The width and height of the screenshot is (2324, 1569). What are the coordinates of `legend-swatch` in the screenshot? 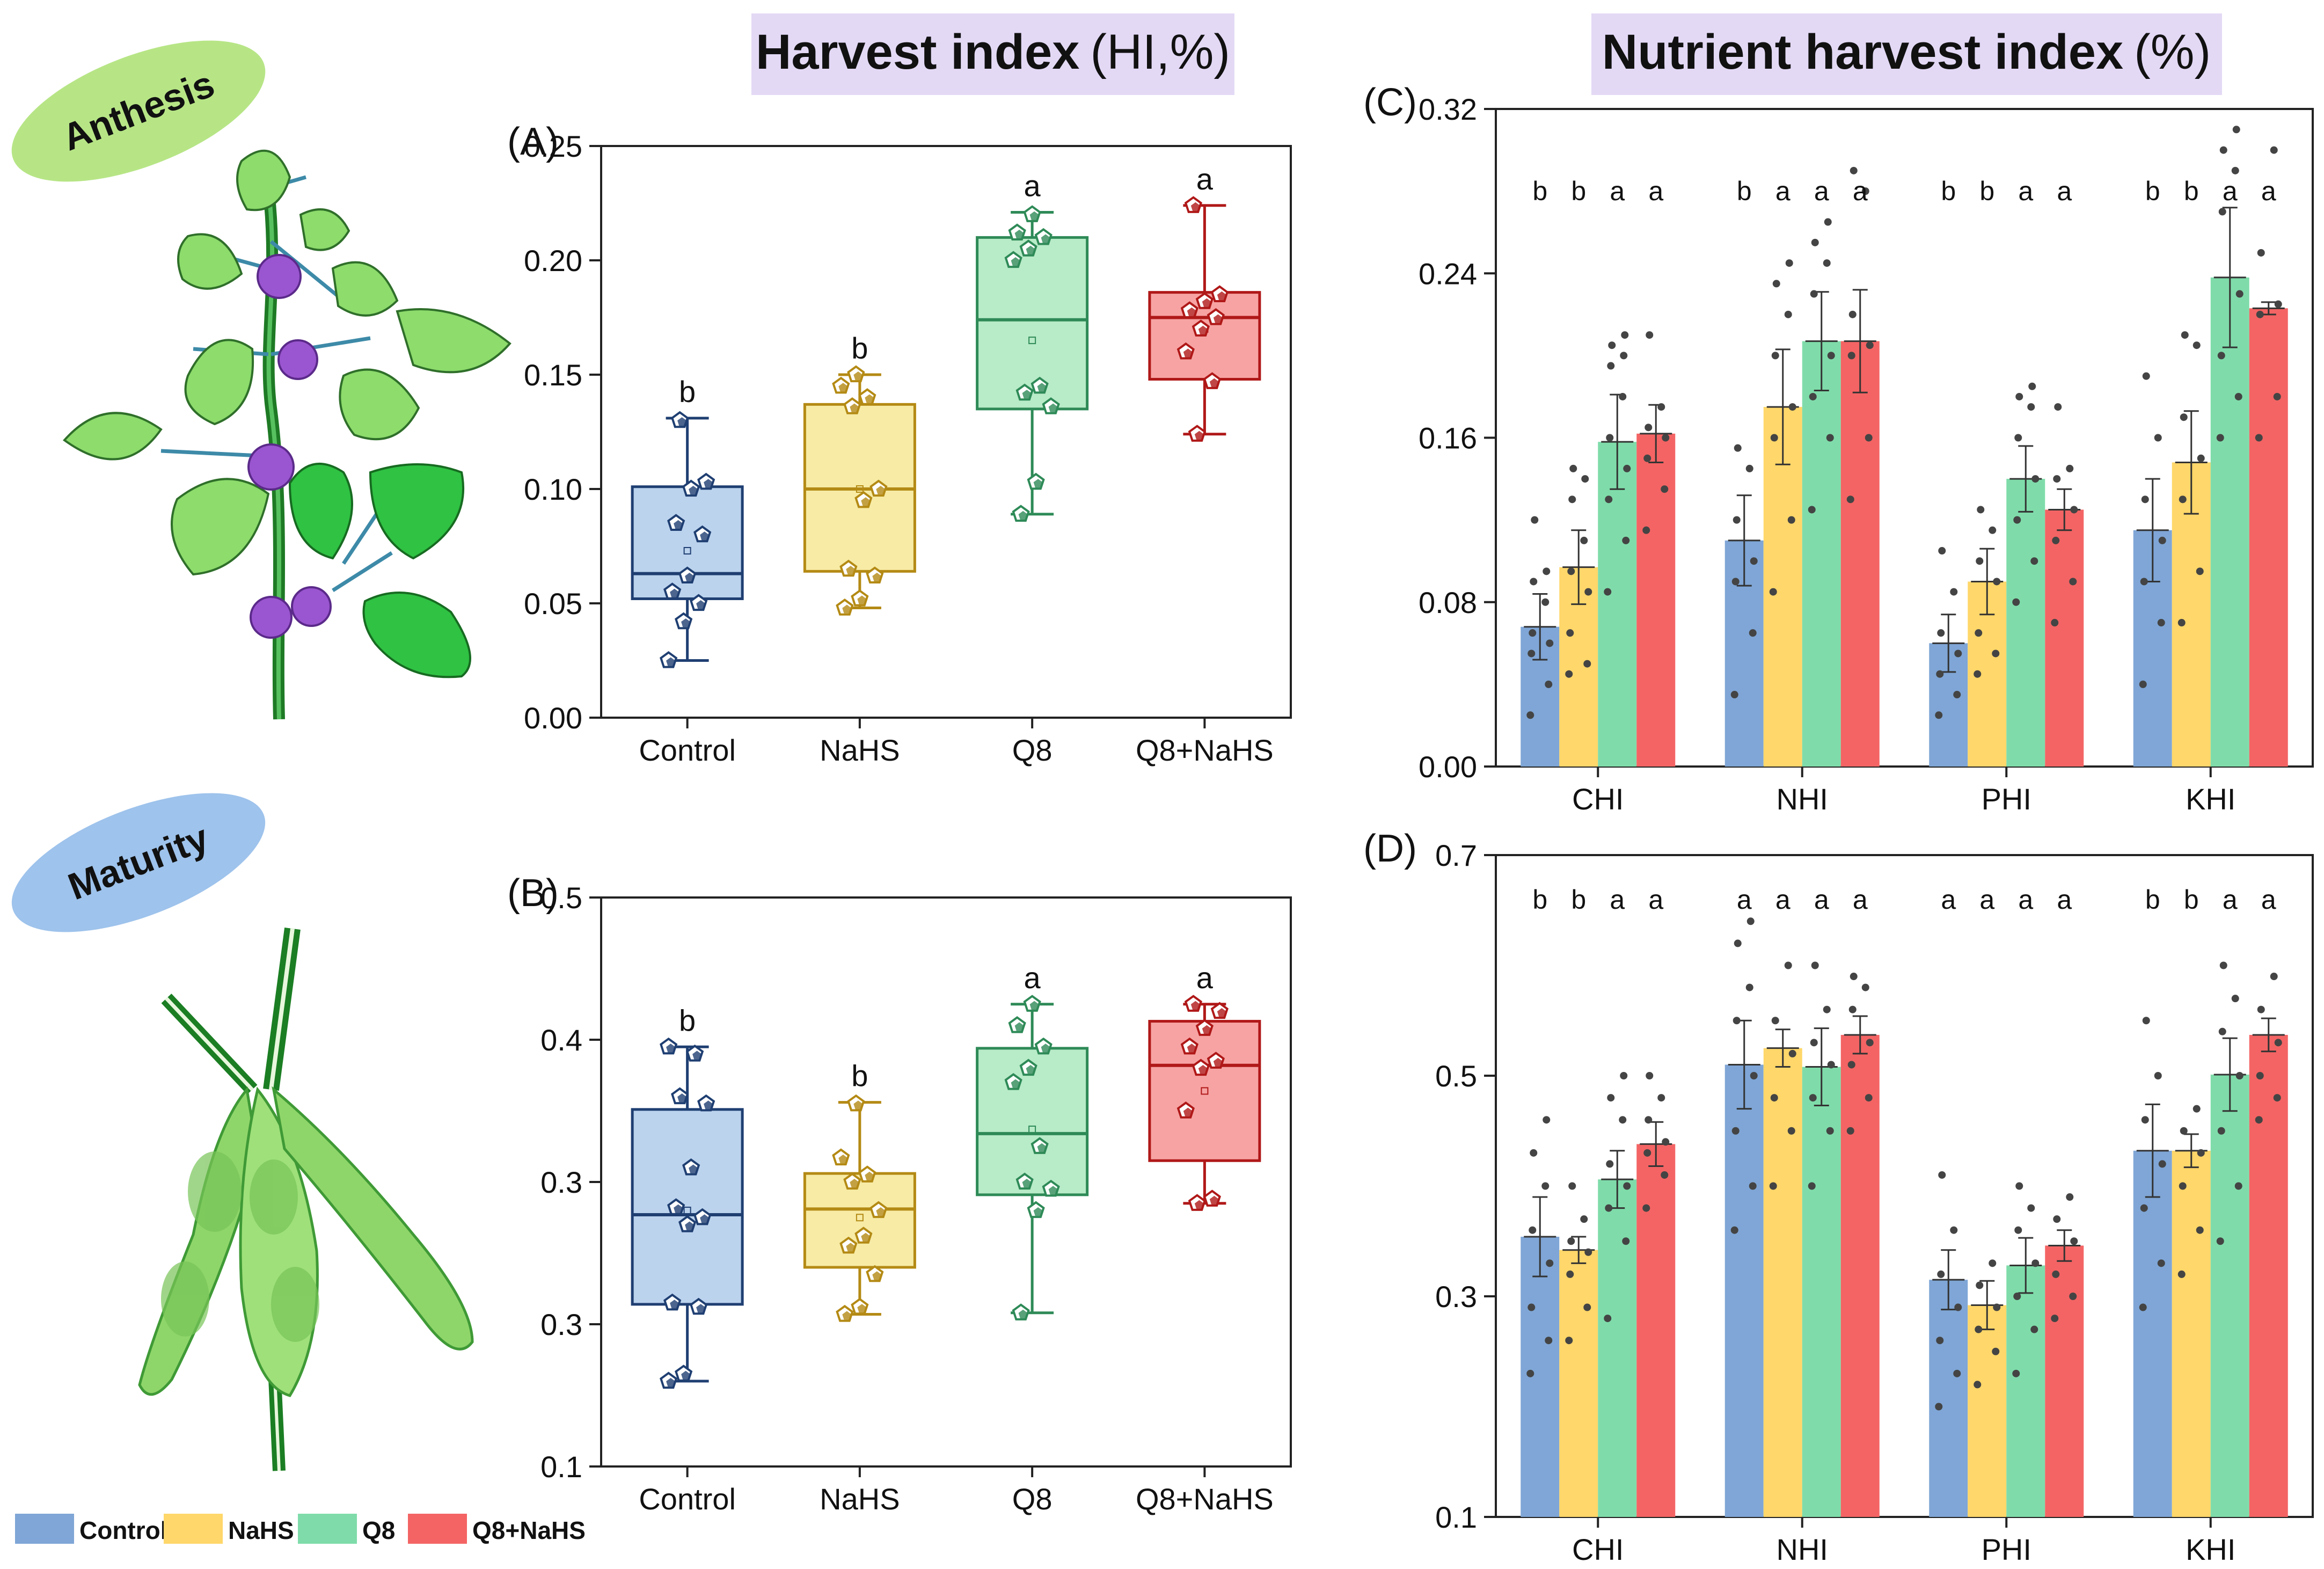 It's located at (327, 1529).